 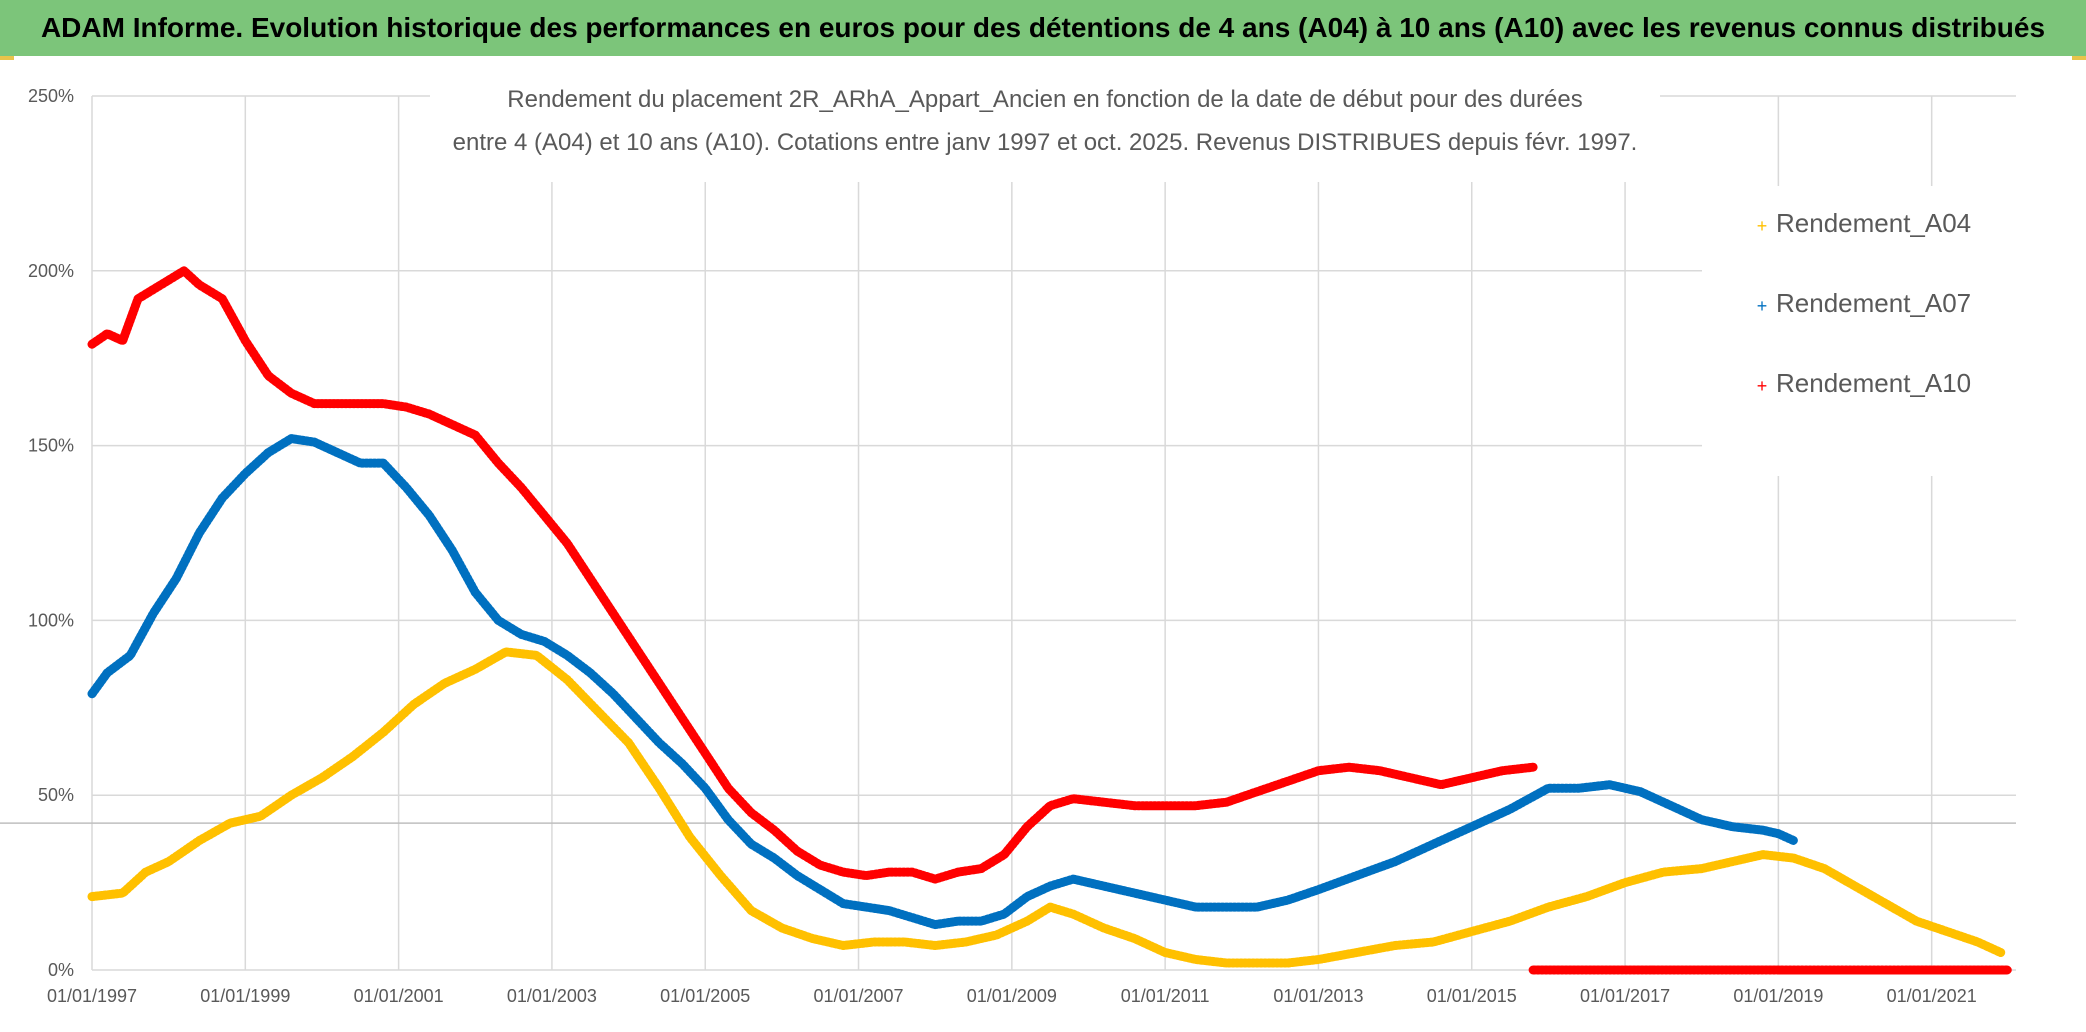 What do you see at coordinates (1862, 331) in the screenshot?
I see `legend-background` at bounding box center [1862, 331].